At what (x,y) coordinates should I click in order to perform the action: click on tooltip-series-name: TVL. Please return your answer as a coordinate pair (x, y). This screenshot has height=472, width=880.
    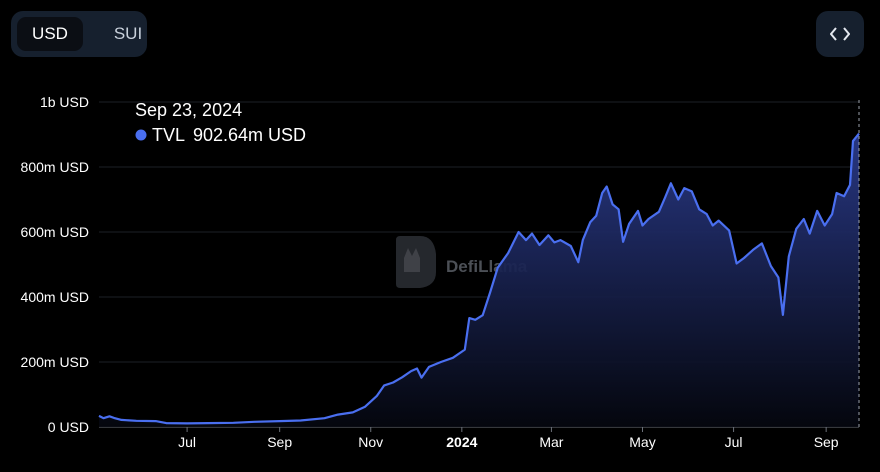
    Looking at the image, I should click on (168, 135).